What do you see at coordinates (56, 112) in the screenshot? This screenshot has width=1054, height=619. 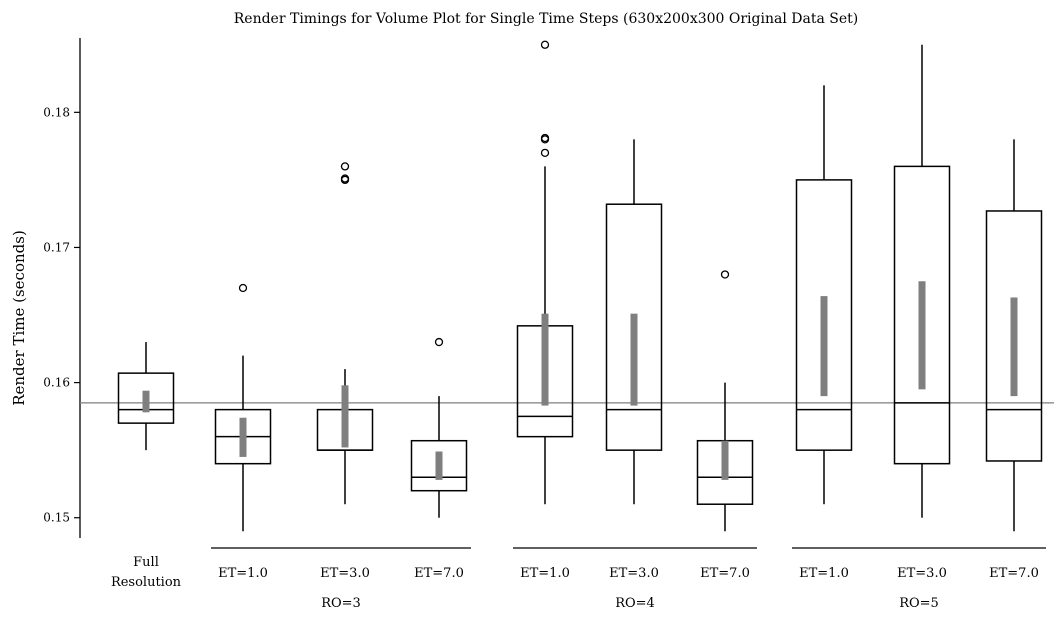 I see `y-tick-label: 0.18` at bounding box center [56, 112].